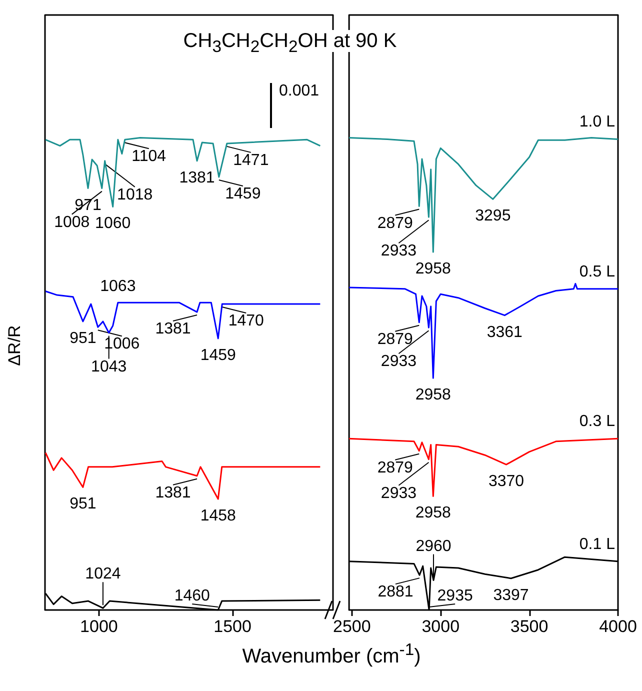 The height and width of the screenshot is (691, 642). What do you see at coordinates (441, 626) in the screenshot?
I see `x-tick-label: 3000` at bounding box center [441, 626].